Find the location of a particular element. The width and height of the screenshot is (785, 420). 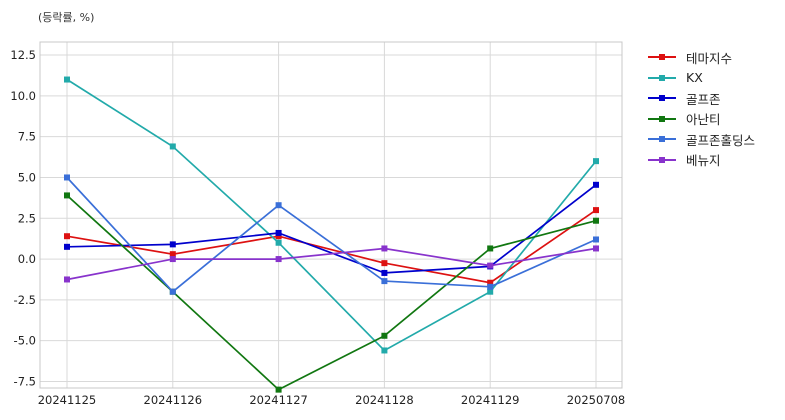

legend-label: 베뉴지 is located at coordinates (703, 161).